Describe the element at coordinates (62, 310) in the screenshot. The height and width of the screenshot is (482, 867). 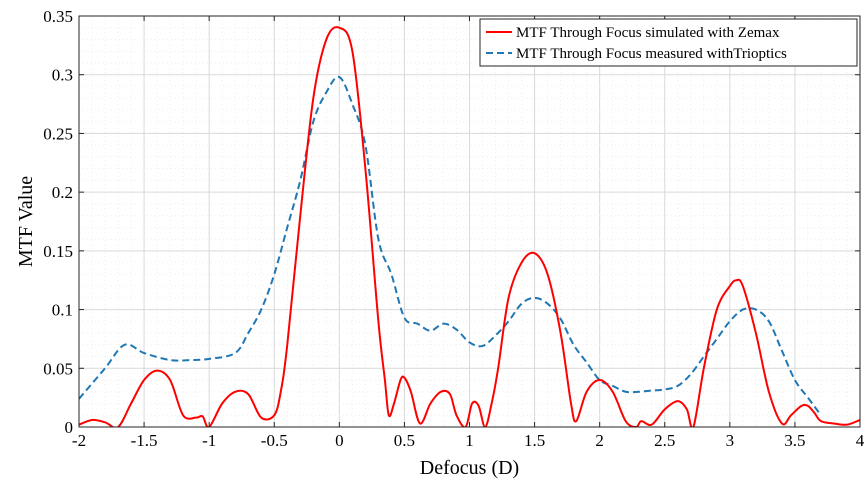
I see `y-tick-label: 0.1` at that location.